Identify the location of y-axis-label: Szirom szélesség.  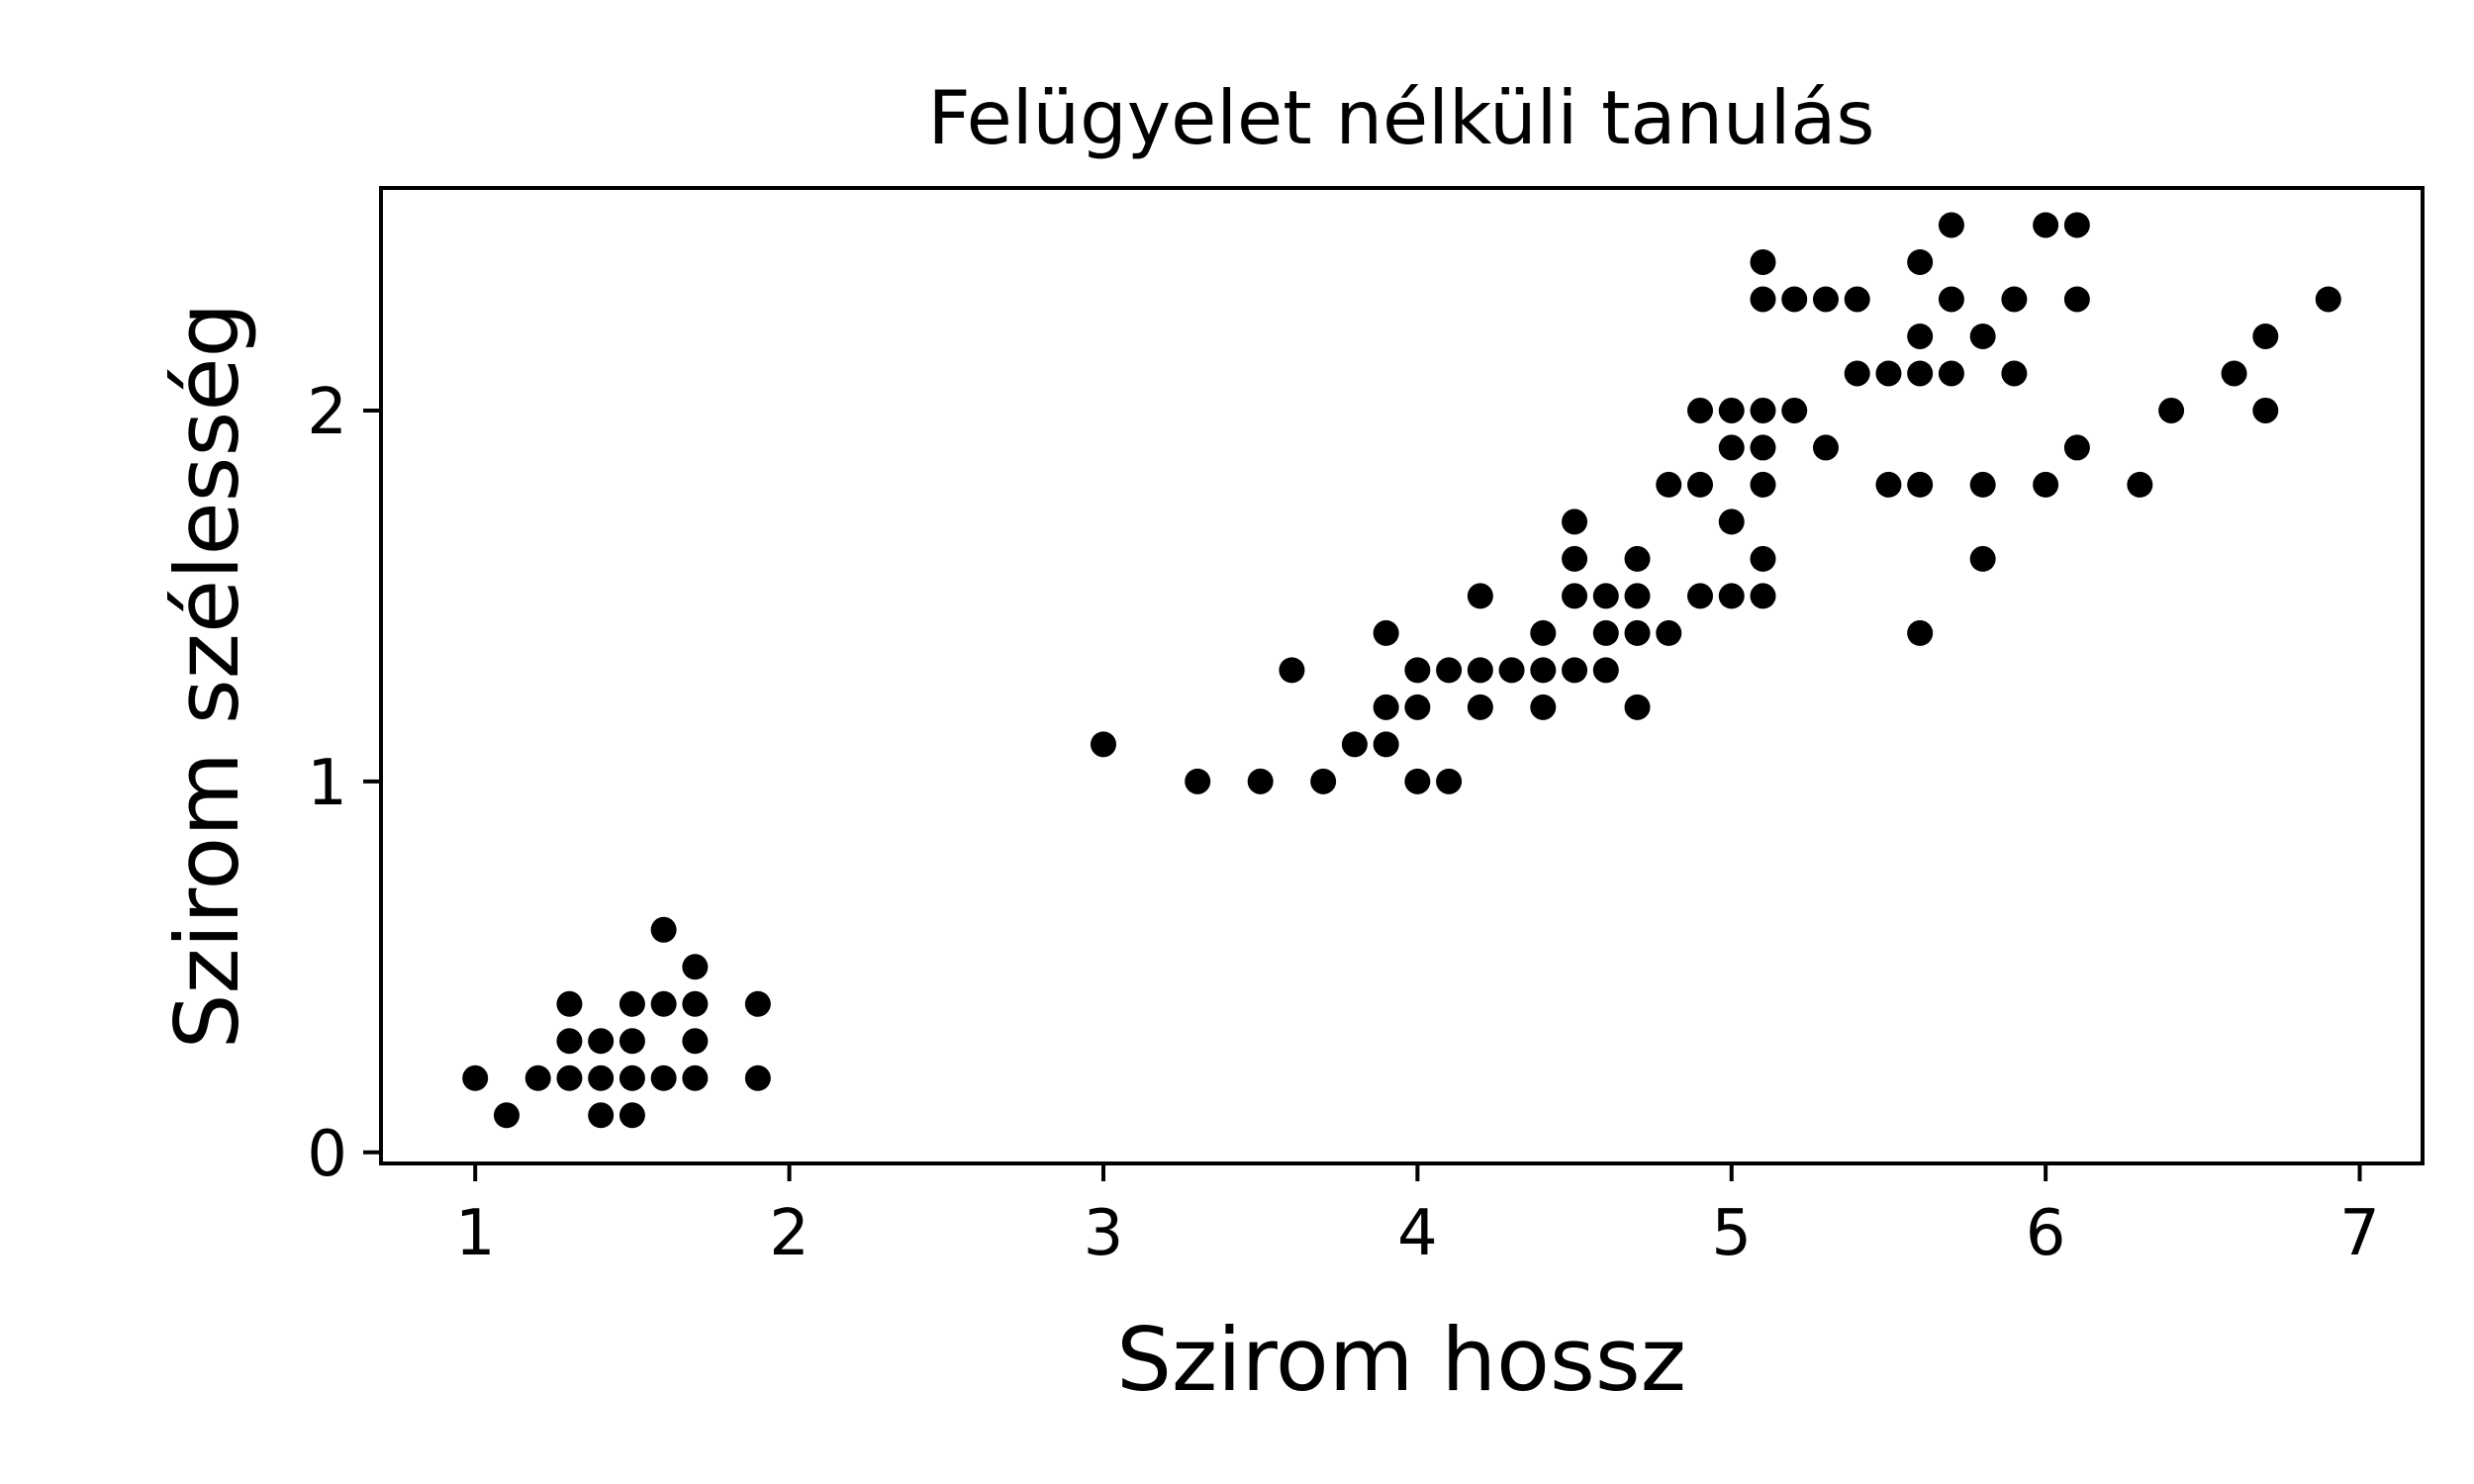
(207, 676).